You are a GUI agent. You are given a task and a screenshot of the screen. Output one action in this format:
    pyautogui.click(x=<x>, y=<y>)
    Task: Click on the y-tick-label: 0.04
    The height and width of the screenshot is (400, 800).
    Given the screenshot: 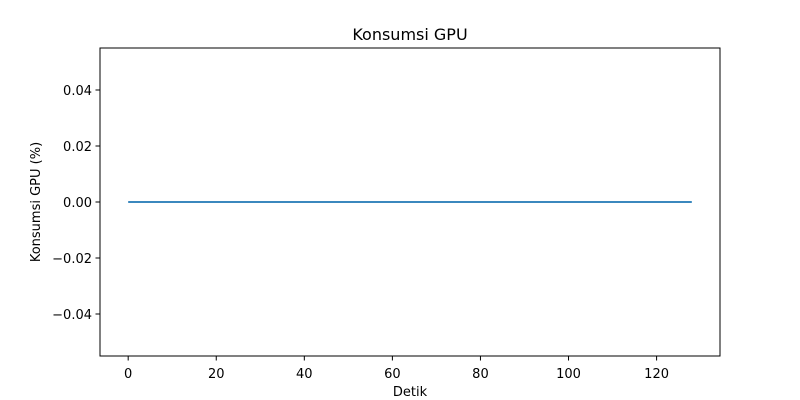 What is the action you would take?
    pyautogui.click(x=77, y=91)
    